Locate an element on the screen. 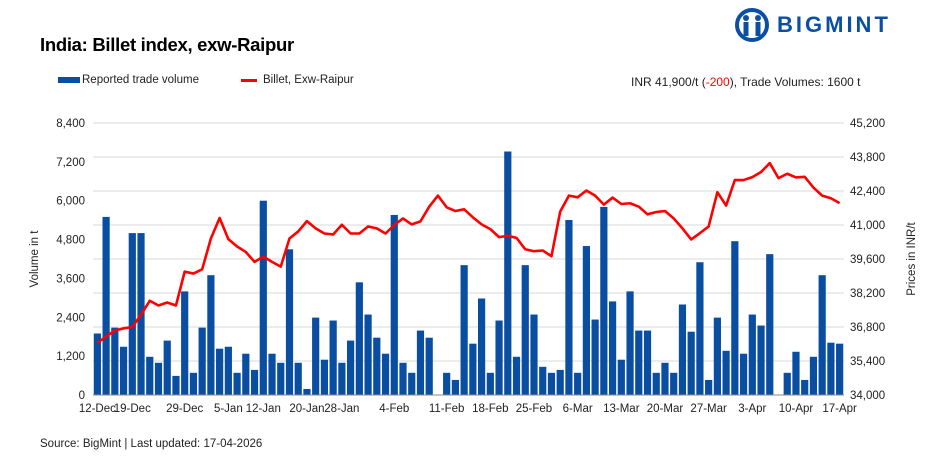 This screenshot has height=465, width=932. y-left-tick-label: 7,200 is located at coordinates (70, 163).